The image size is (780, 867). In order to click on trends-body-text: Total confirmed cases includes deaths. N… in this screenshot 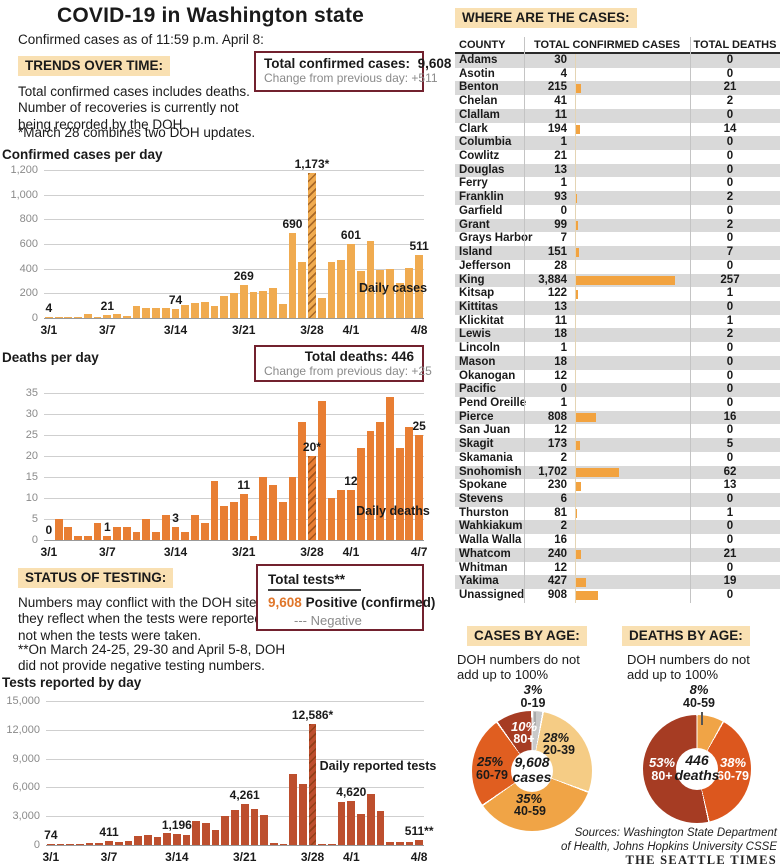, I will do `click(134, 108)`.